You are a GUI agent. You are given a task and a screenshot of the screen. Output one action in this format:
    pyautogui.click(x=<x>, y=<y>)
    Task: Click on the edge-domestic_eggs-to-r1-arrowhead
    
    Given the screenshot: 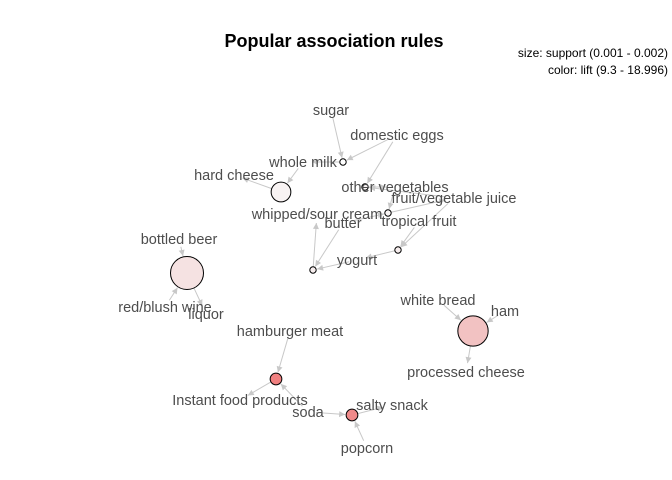 What is the action you would take?
    pyautogui.click(x=350, y=157)
    